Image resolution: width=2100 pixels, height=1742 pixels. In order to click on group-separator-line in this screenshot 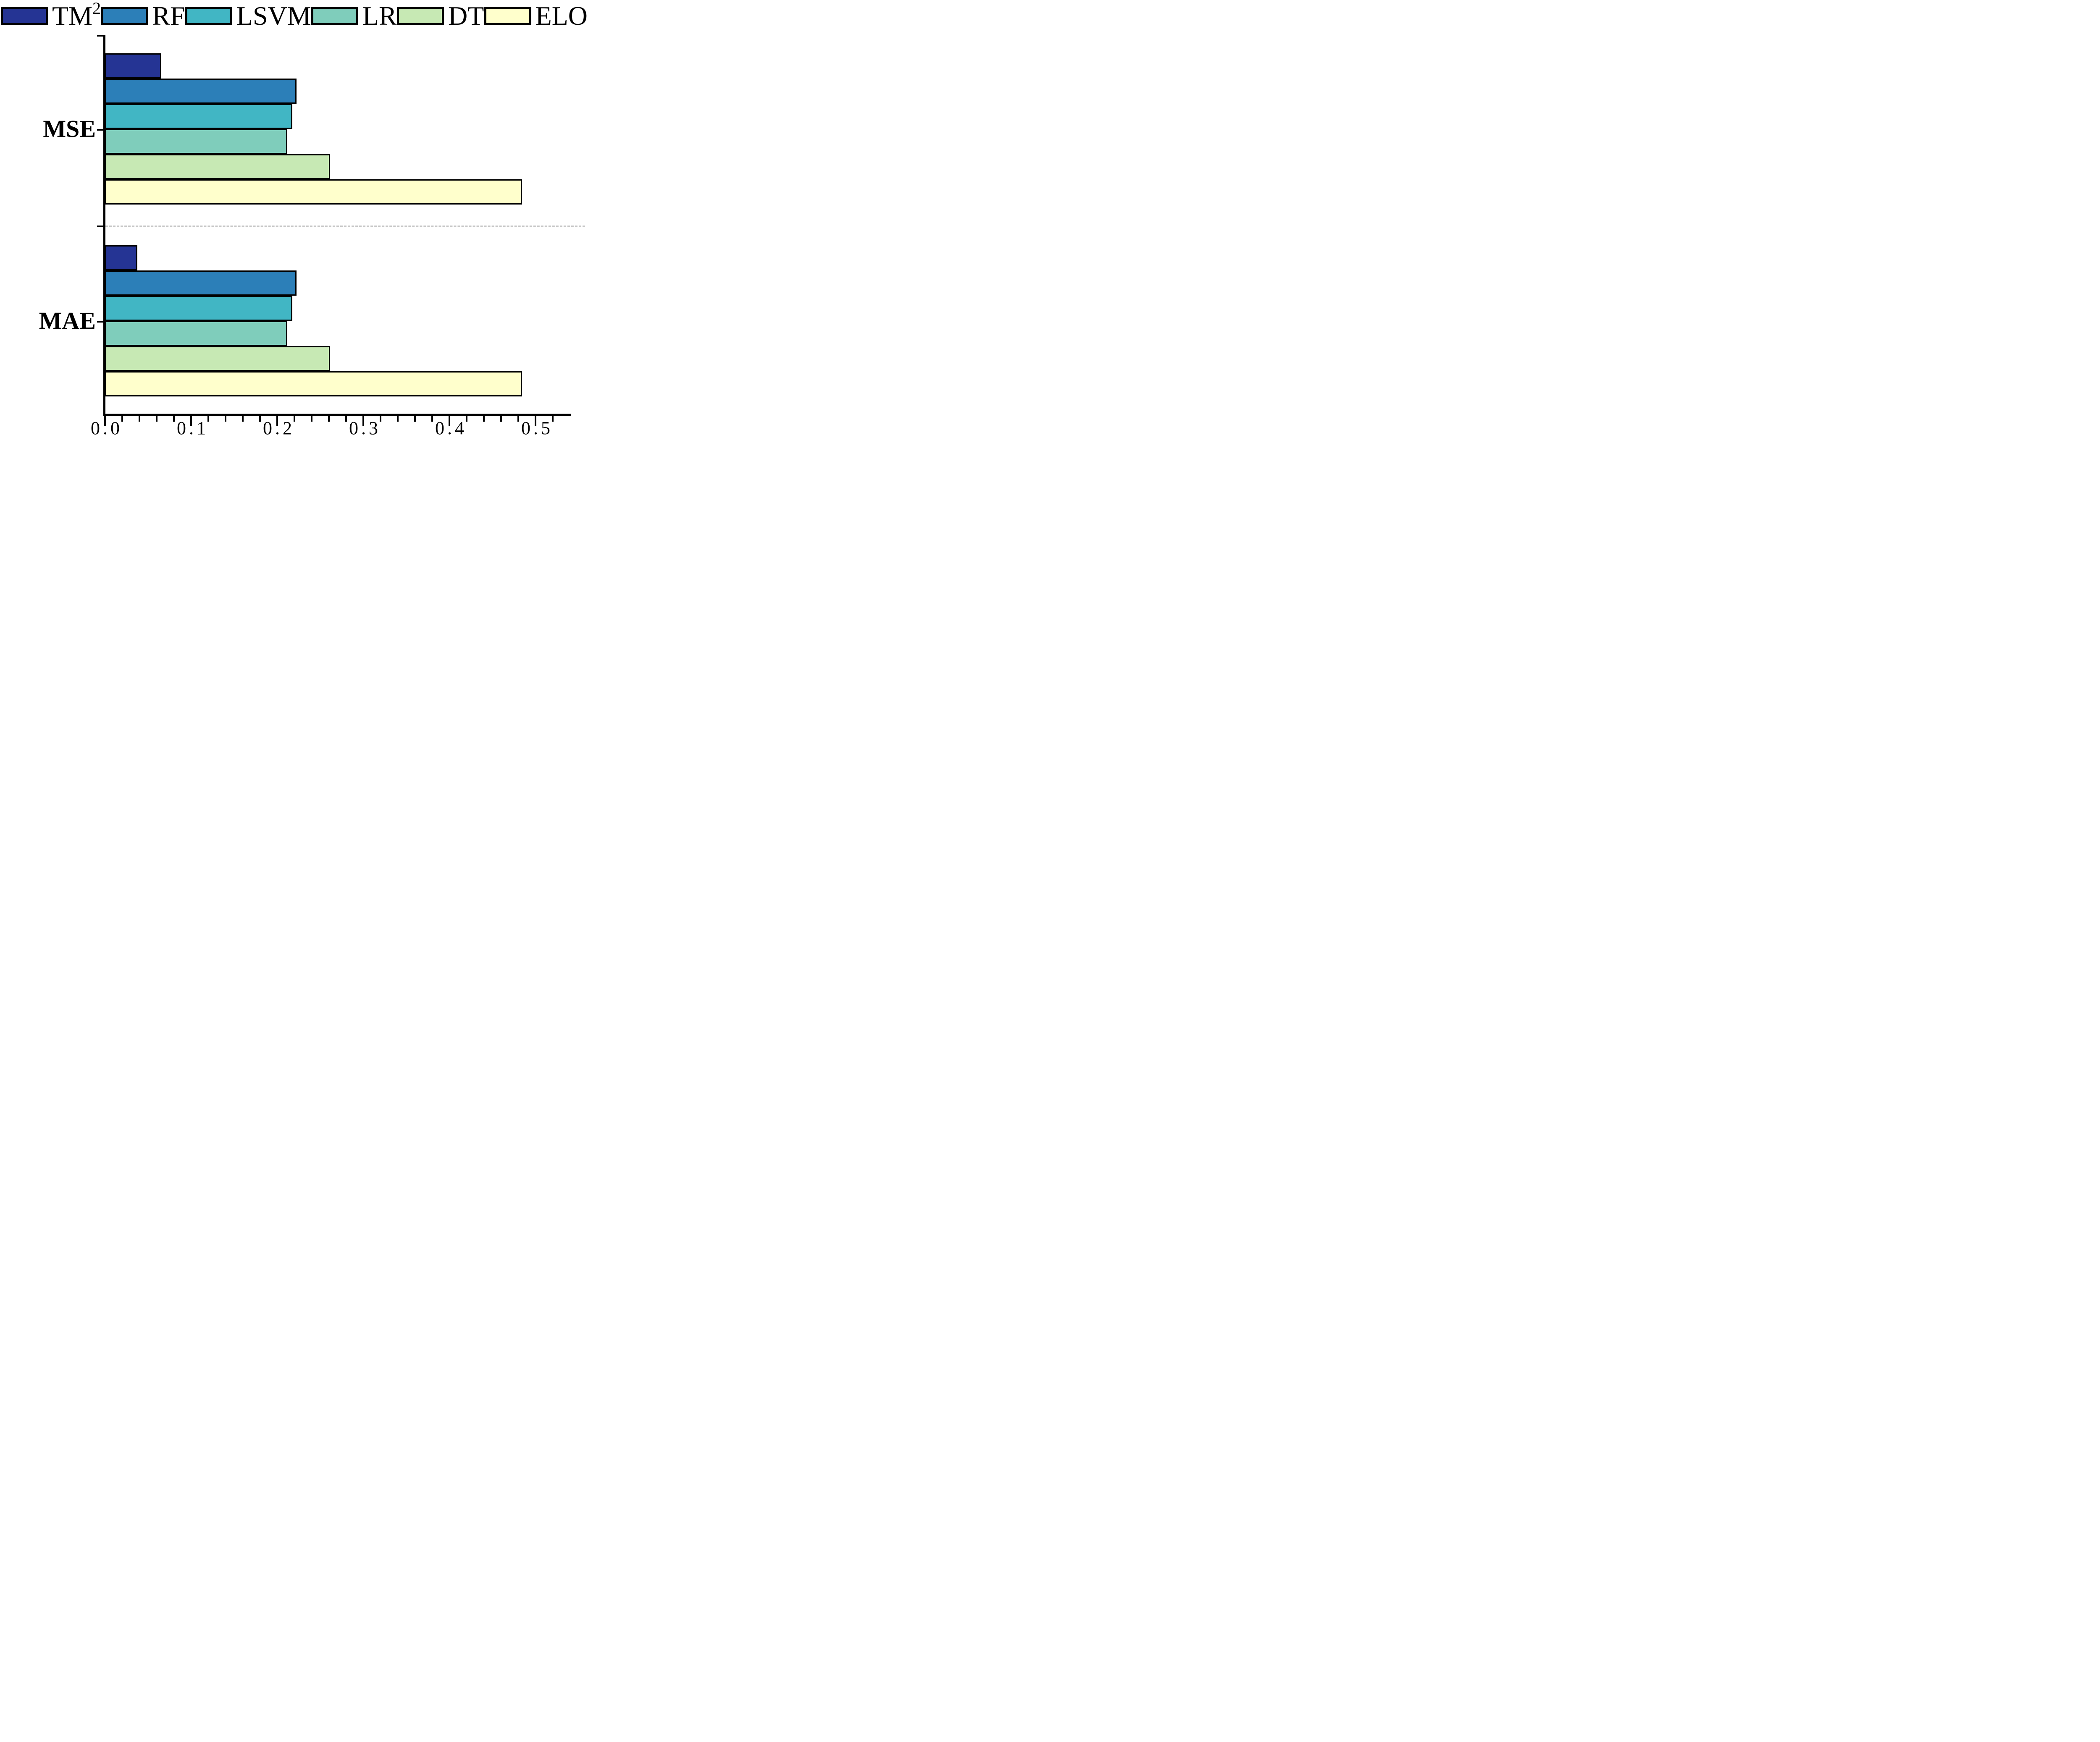, I will do `click(345, 227)`.